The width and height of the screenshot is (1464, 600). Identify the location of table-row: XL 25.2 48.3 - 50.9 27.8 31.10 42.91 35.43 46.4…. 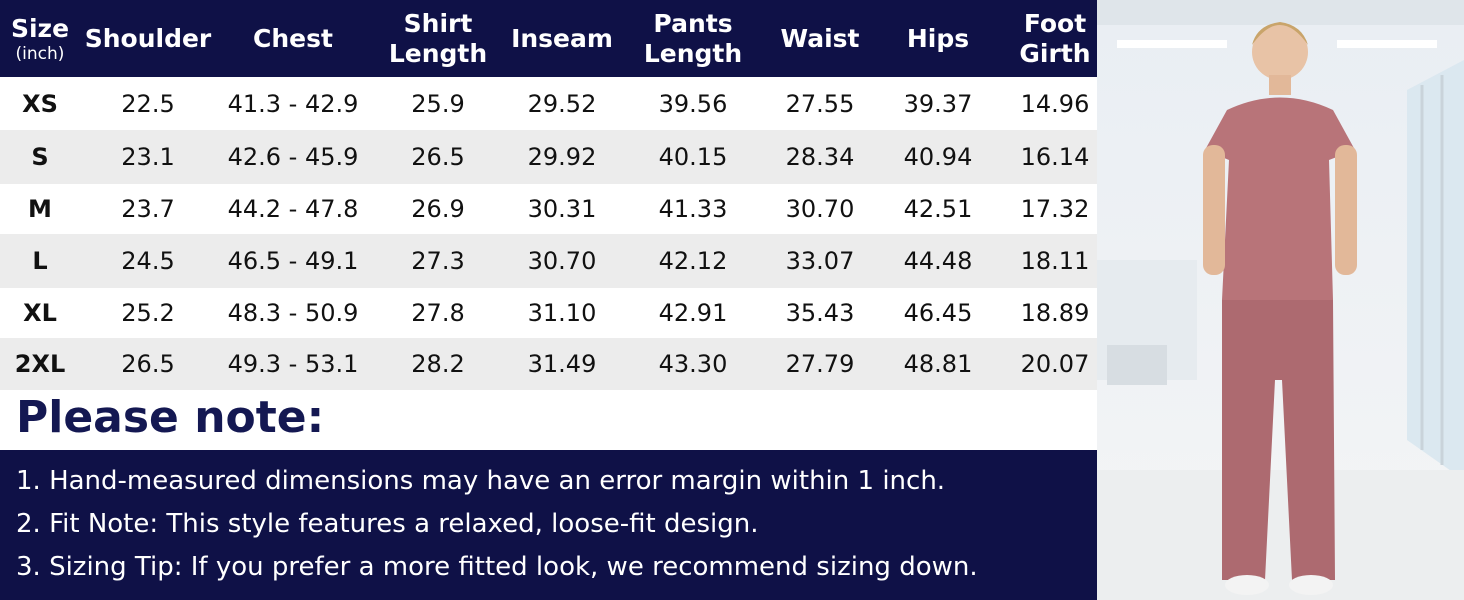
(548, 313).